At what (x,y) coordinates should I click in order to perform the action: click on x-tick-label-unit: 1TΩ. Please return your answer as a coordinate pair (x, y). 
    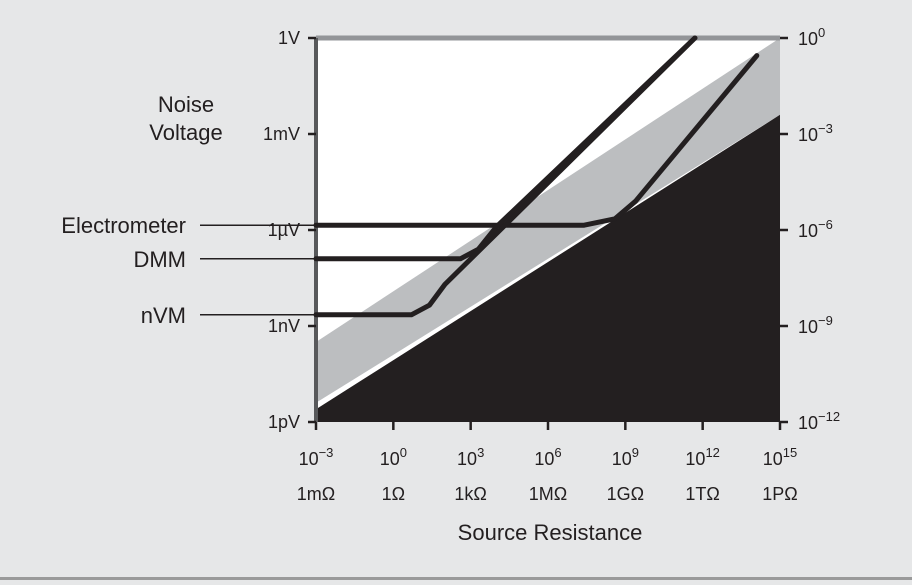
    Looking at the image, I should click on (702, 494).